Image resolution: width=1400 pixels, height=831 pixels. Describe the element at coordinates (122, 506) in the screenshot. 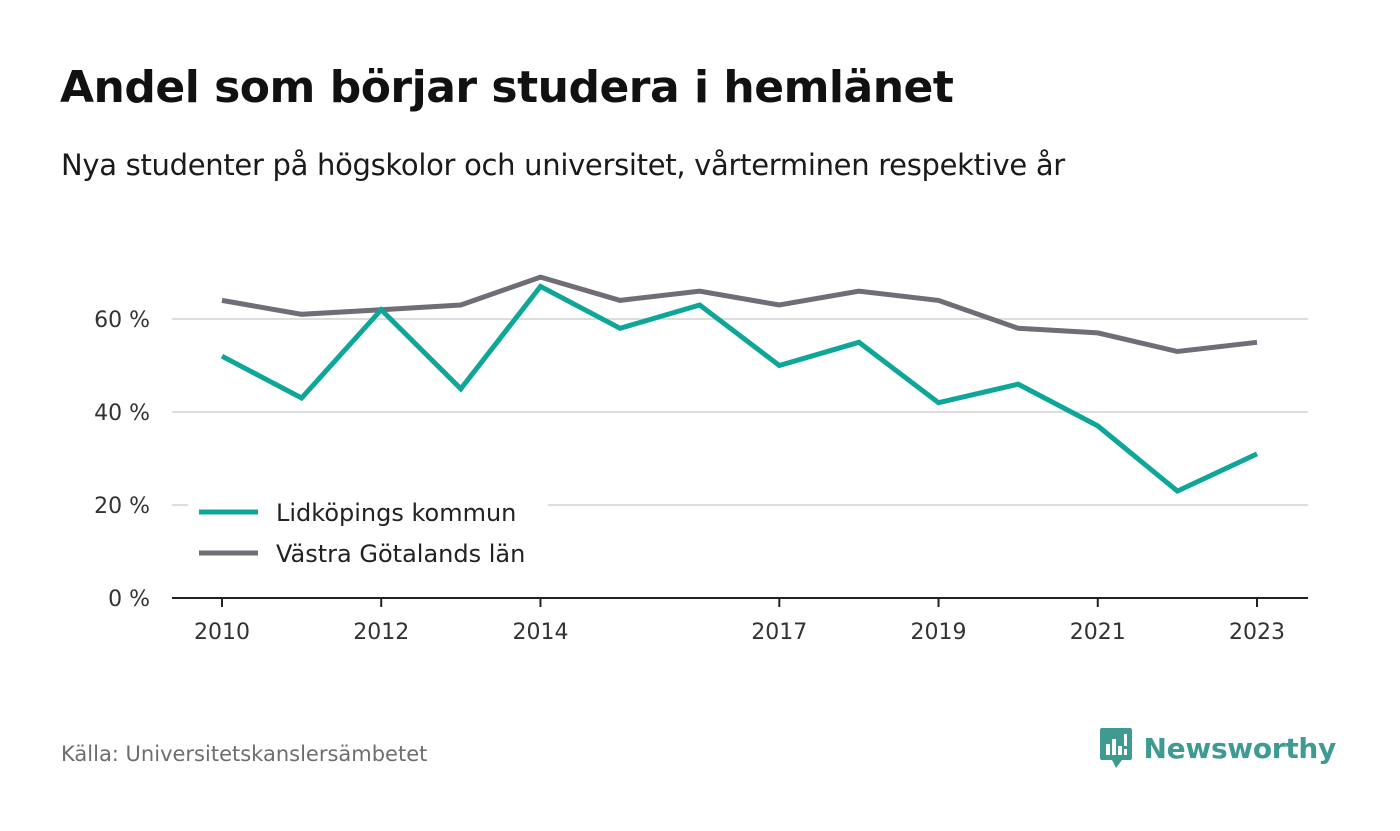

I see `y-tick-label: 20 %` at that location.